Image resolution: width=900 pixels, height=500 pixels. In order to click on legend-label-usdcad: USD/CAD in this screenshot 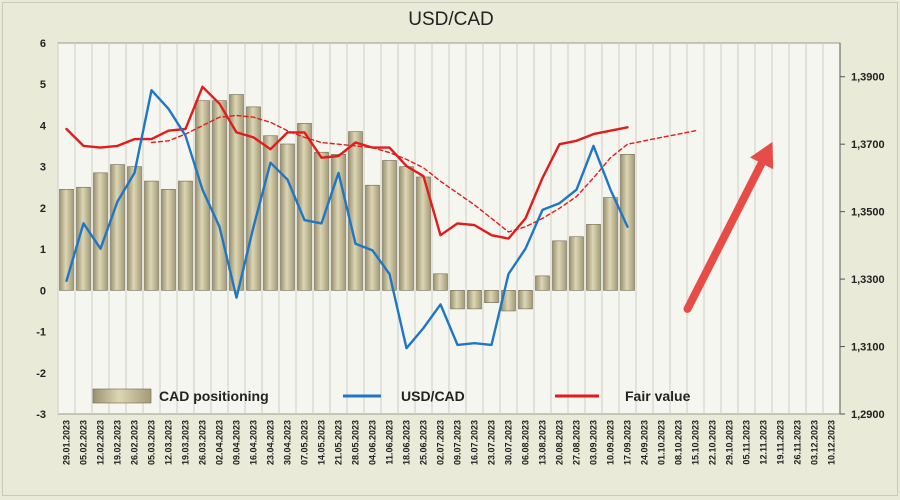, I will do `click(433, 396)`.